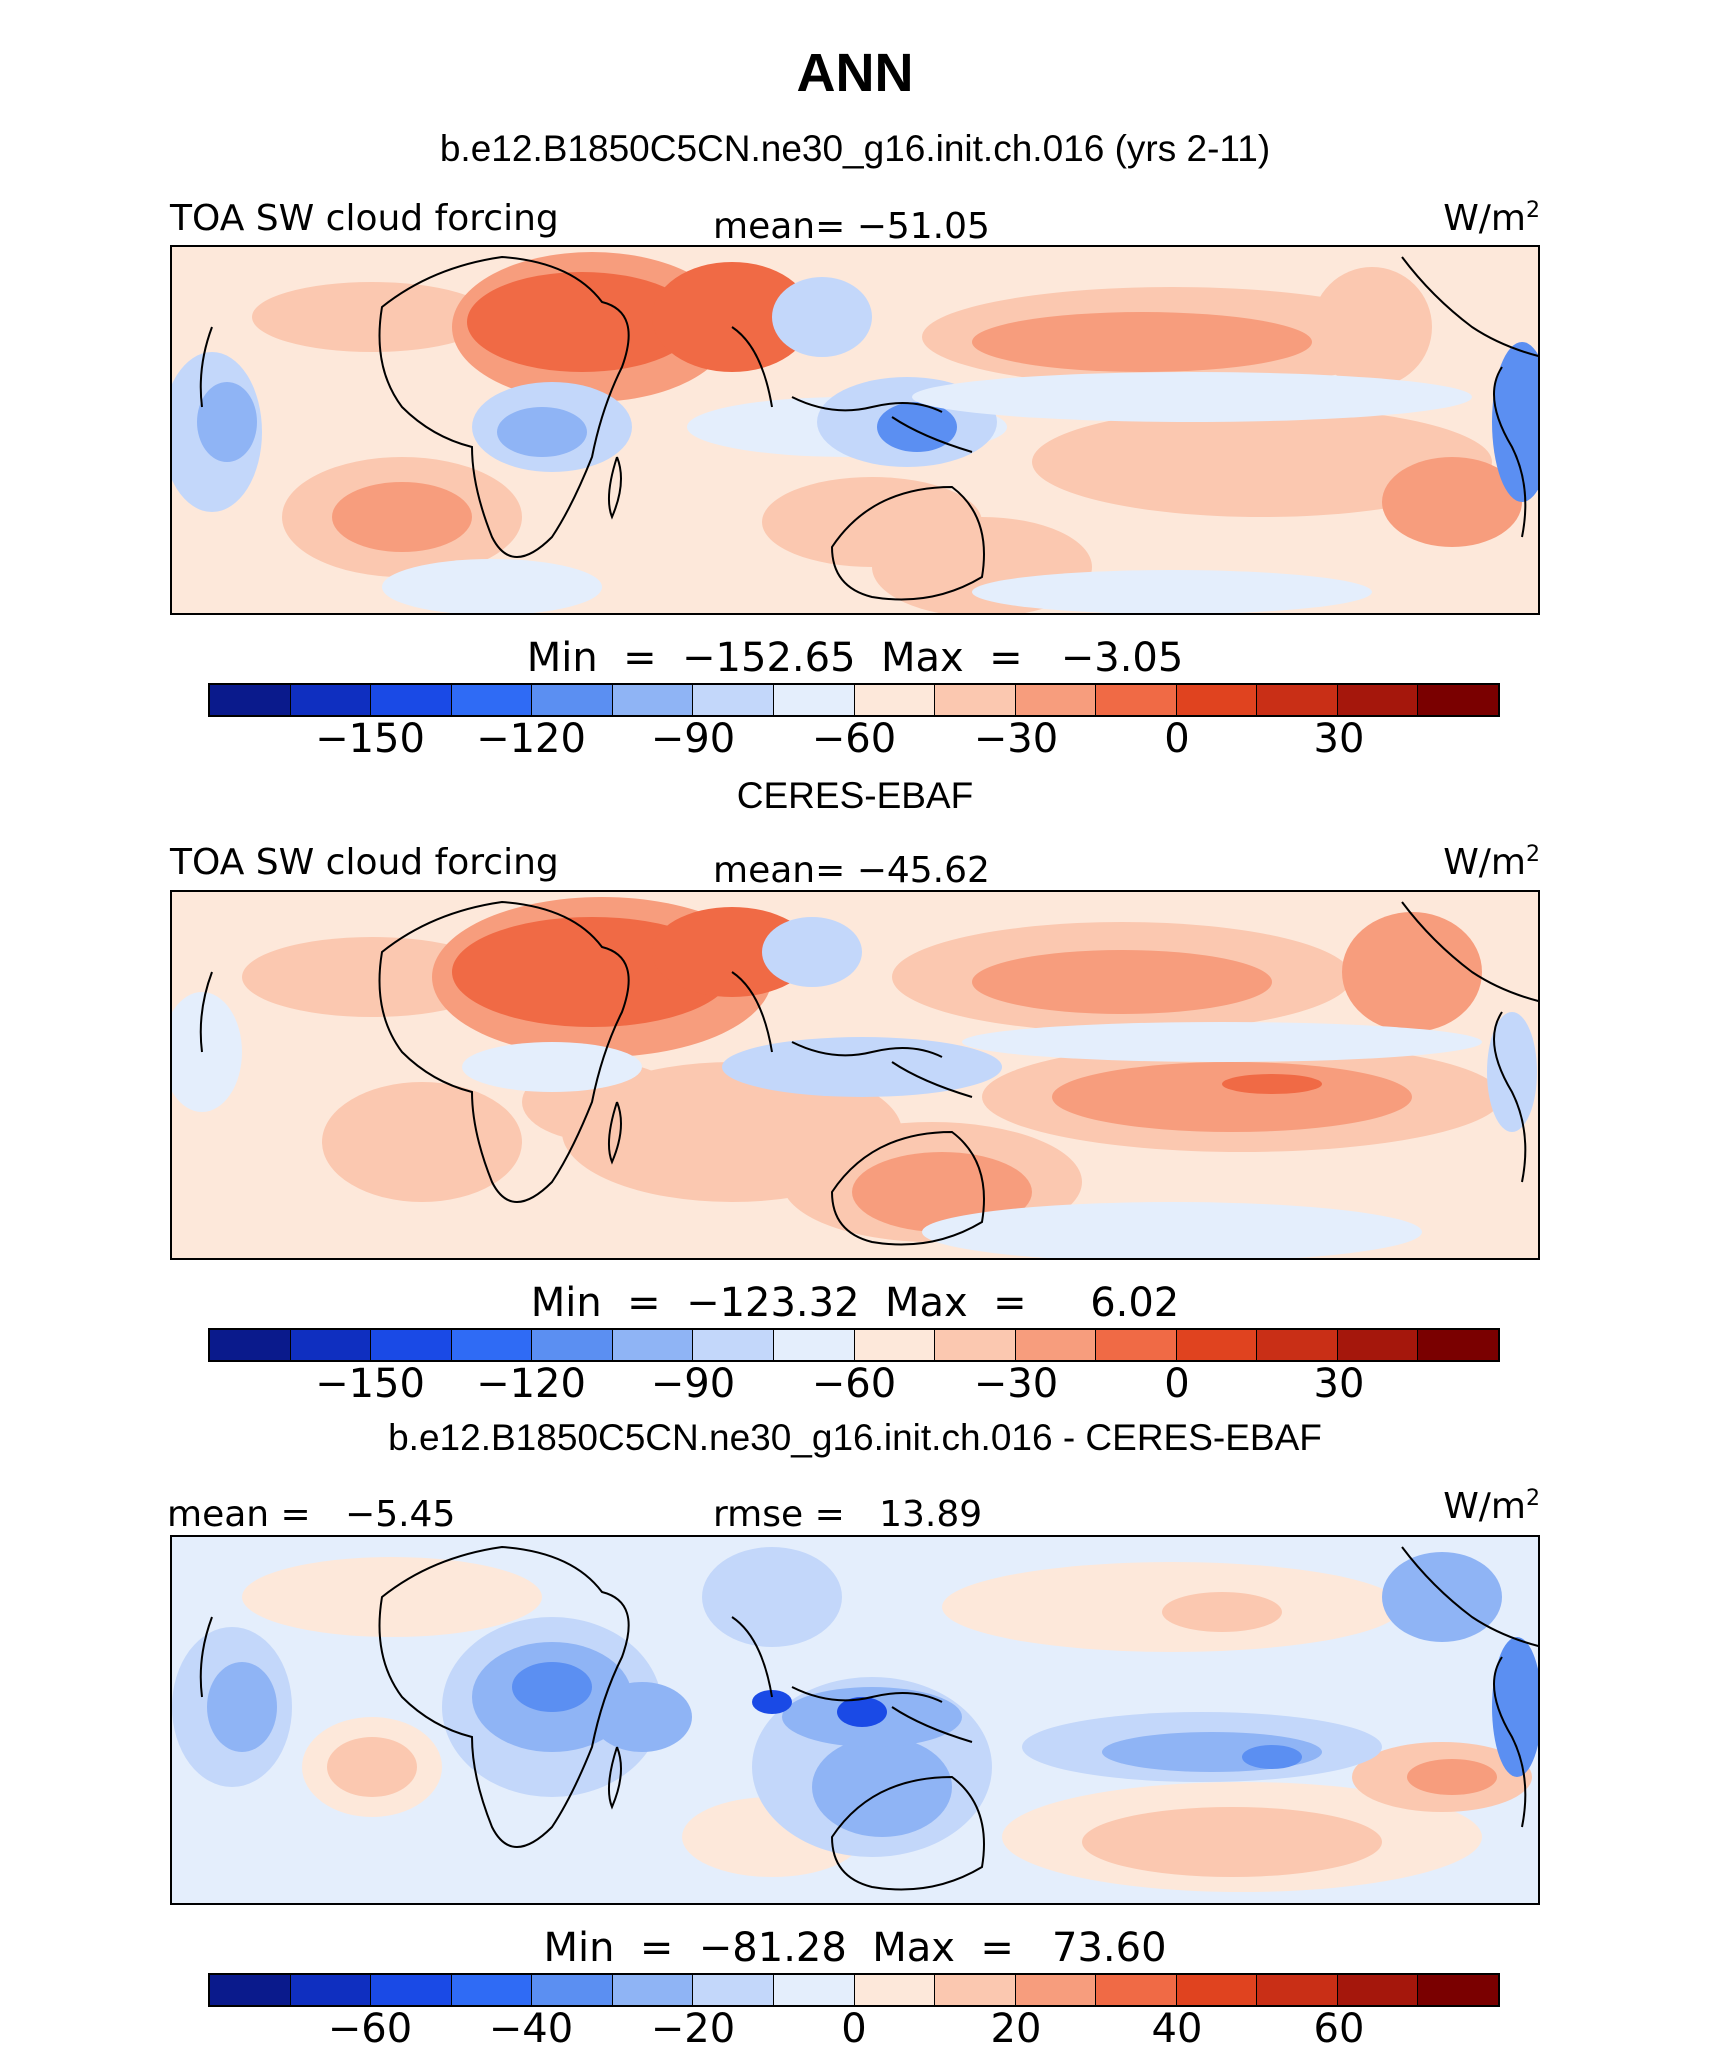 The image size is (1710, 2067). I want to click on panel-3-colorbar-tick: 0, so click(854, 2029).